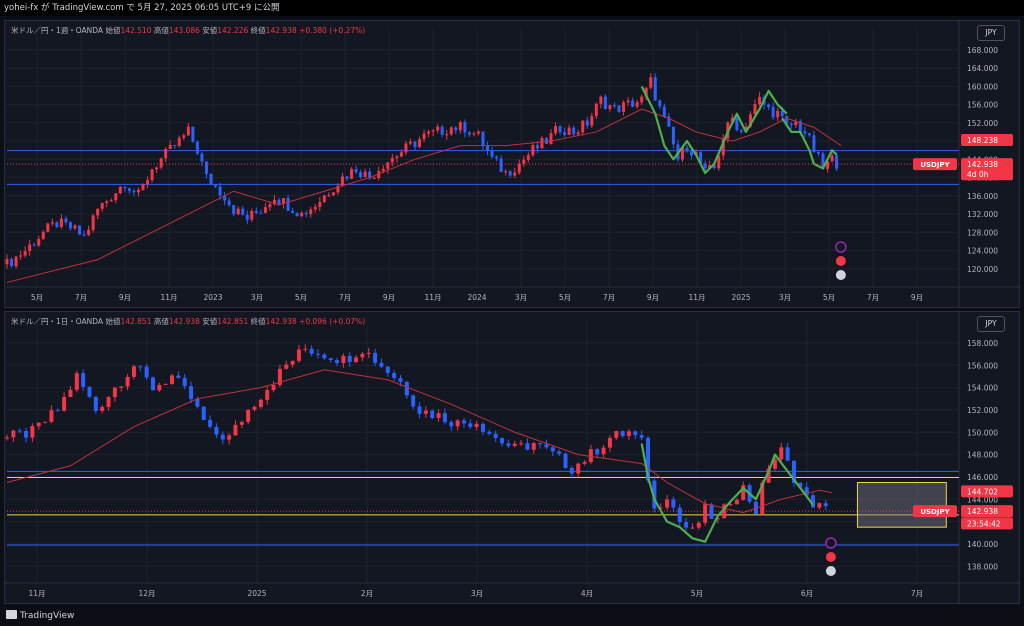 This screenshot has height=626, width=1024. What do you see at coordinates (982, 269) in the screenshot?
I see `y-tick-label: 120.000` at bounding box center [982, 269].